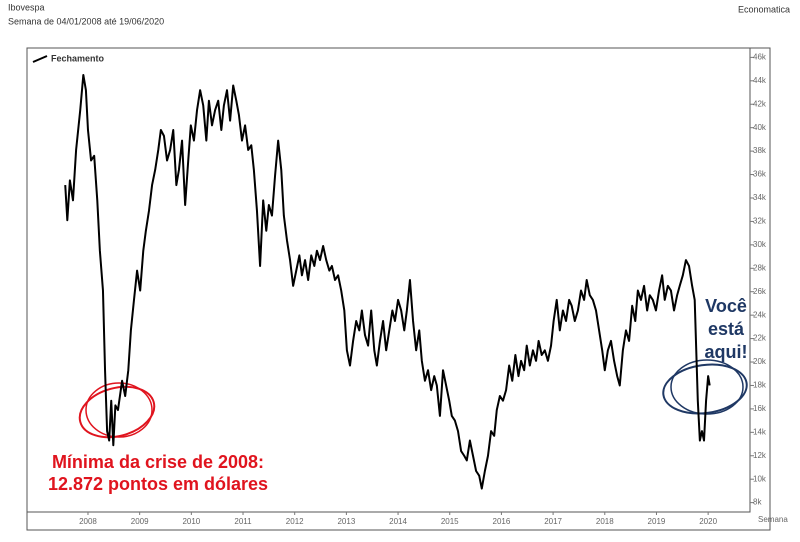 The height and width of the screenshot is (542, 800). What do you see at coordinates (760, 455) in the screenshot?
I see `y-tick-label: 12k` at bounding box center [760, 455].